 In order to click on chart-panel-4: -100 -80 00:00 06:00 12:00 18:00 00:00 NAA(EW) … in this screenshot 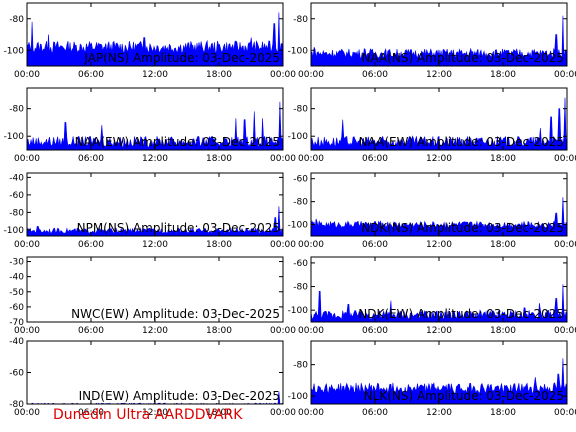, I will do `click(432, 125)`.